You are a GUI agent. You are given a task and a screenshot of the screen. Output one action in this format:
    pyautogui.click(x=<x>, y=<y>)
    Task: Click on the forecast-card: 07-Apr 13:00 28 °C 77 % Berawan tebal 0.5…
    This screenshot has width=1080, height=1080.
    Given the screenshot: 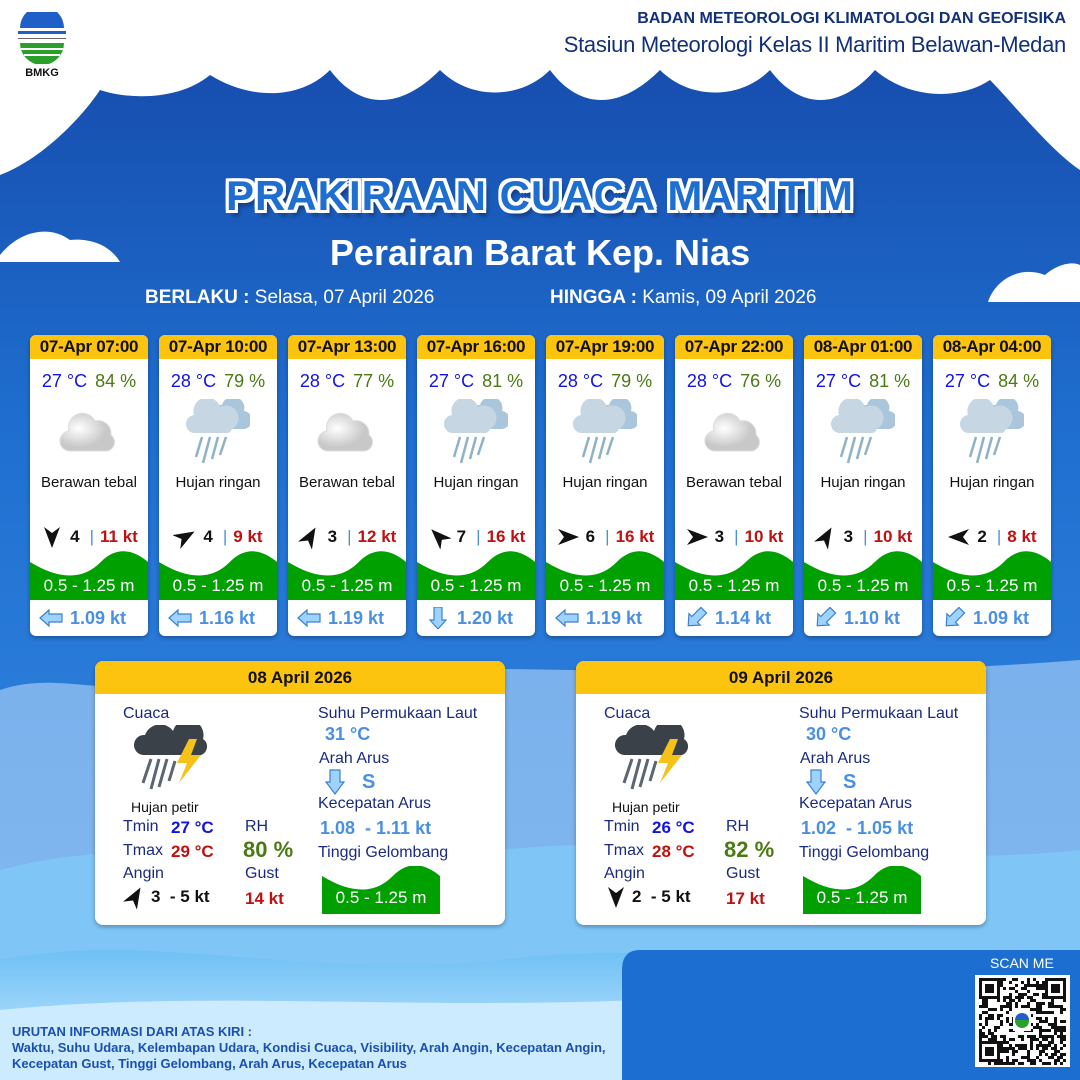 What is the action you would take?
    pyautogui.click(x=347, y=485)
    